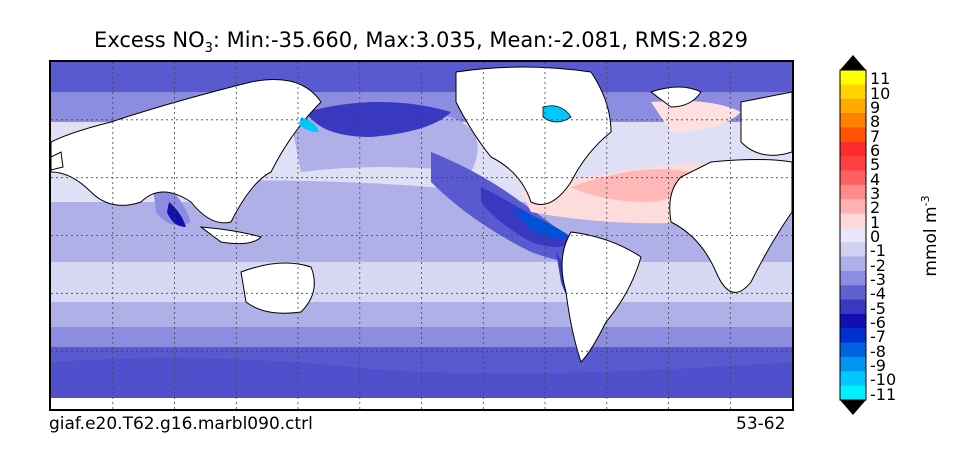  What do you see at coordinates (761, 424) in the screenshot?
I see `years-label: 53-62` at bounding box center [761, 424].